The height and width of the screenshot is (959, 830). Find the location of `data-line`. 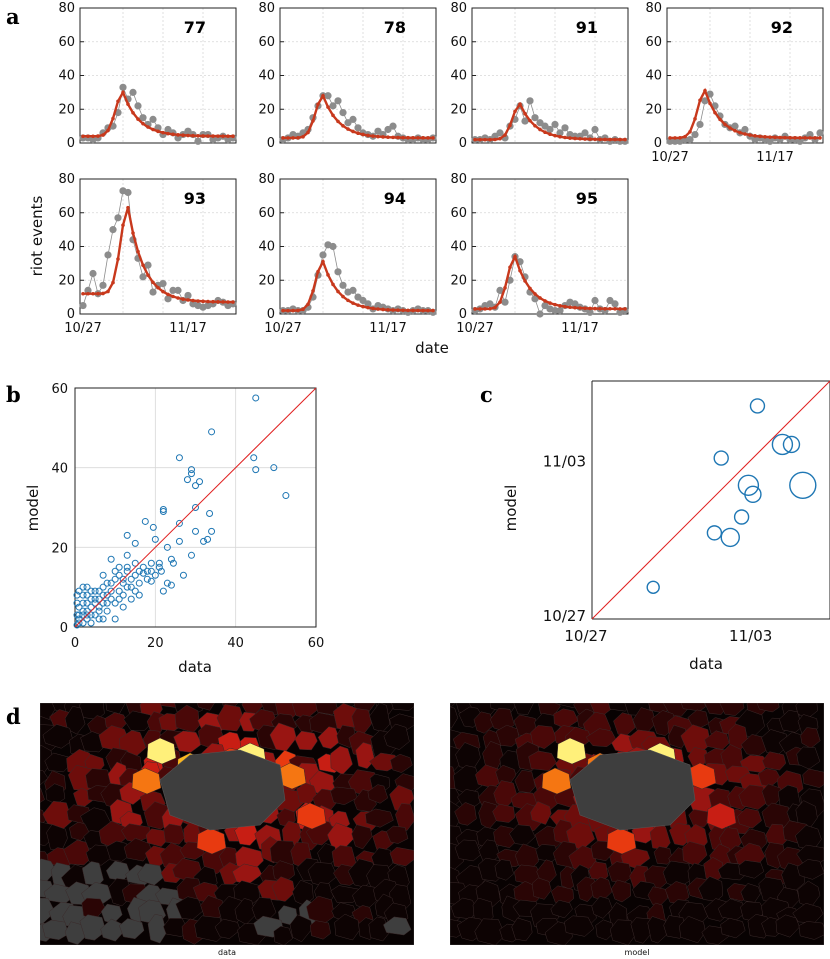

data-line is located at coordinates (358, 278).